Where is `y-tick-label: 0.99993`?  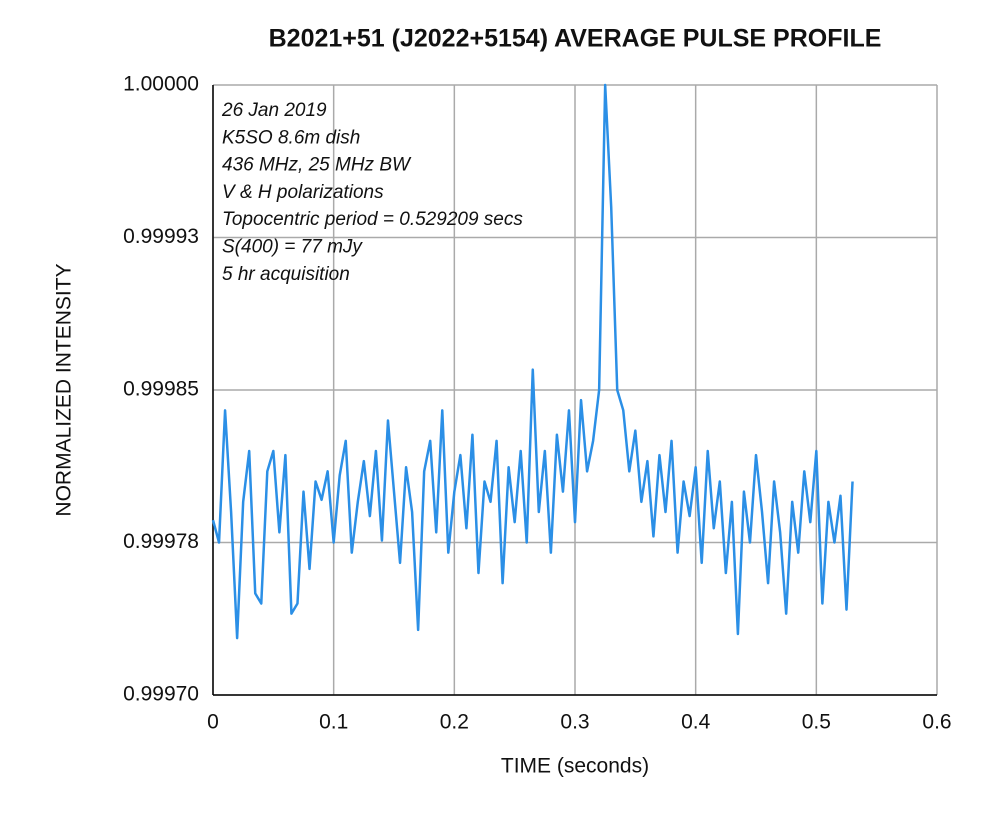 y-tick-label: 0.99993 is located at coordinates (161, 236).